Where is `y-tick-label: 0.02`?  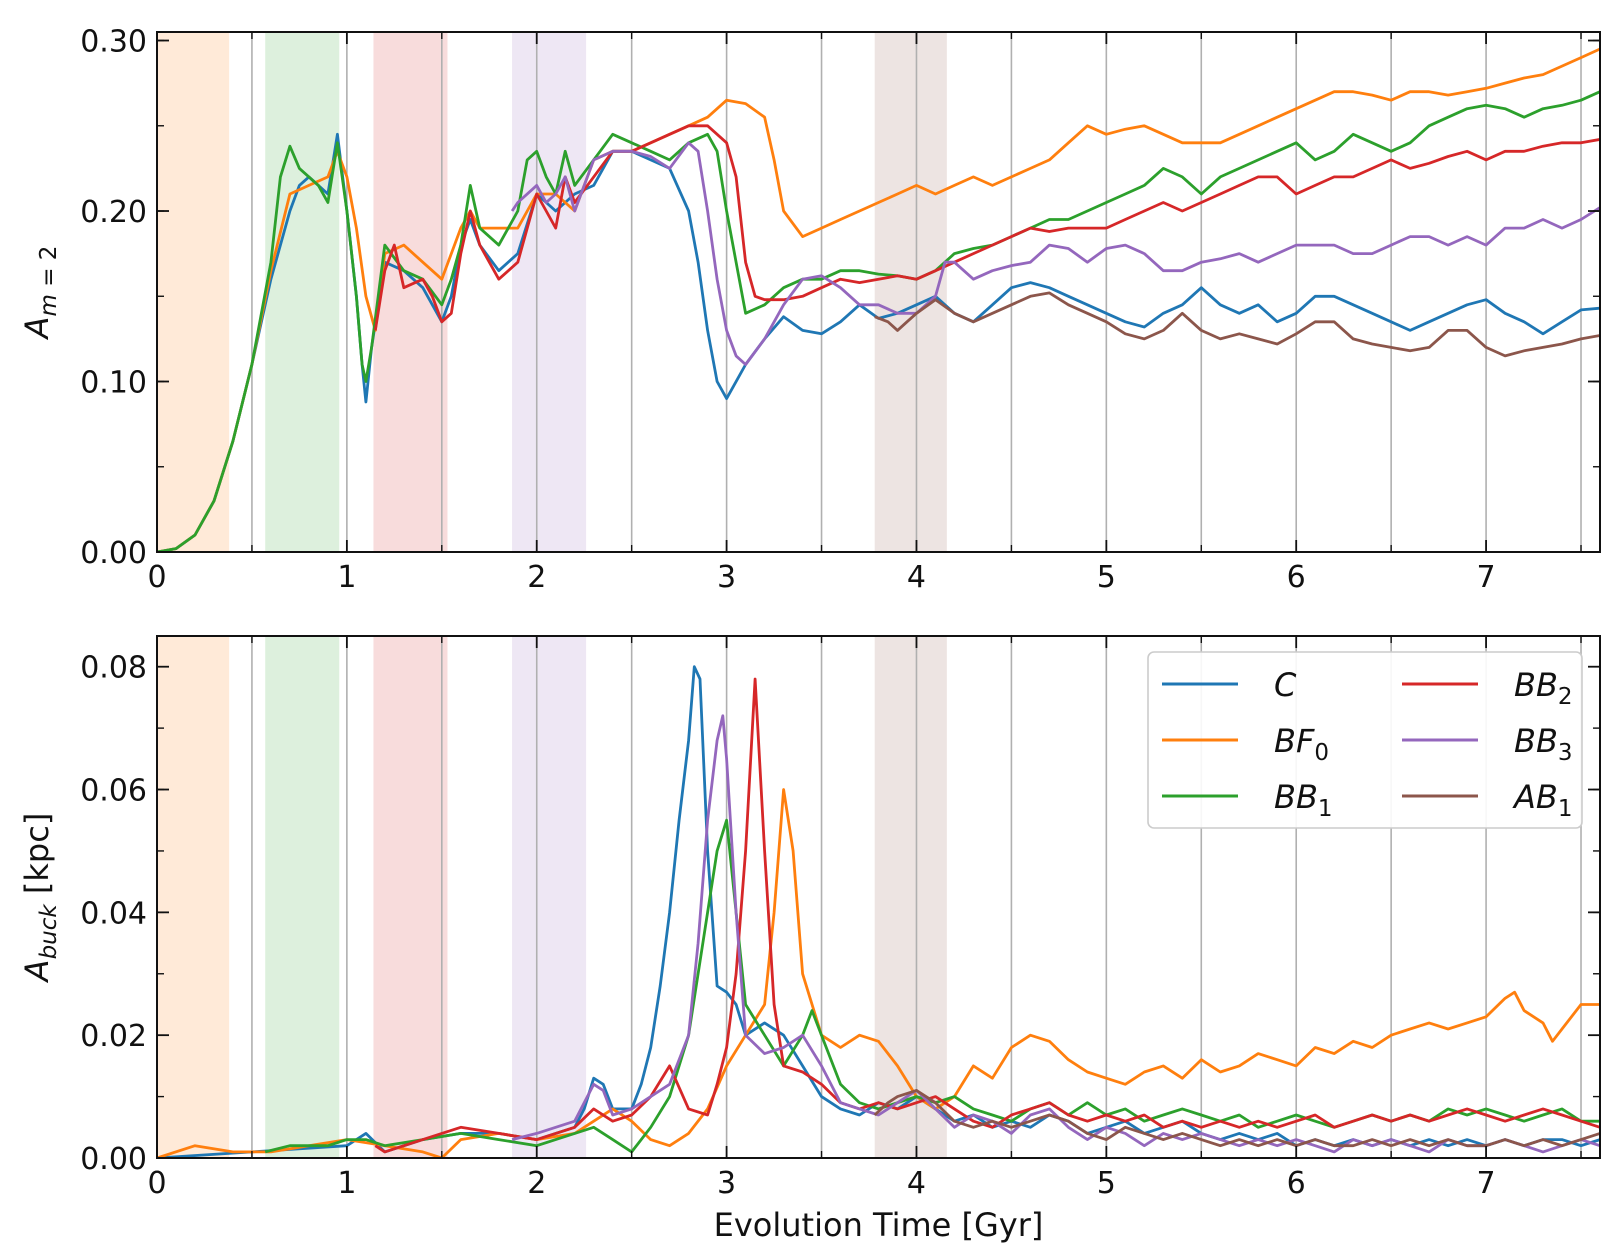 y-tick-label: 0.02 is located at coordinates (113, 1036).